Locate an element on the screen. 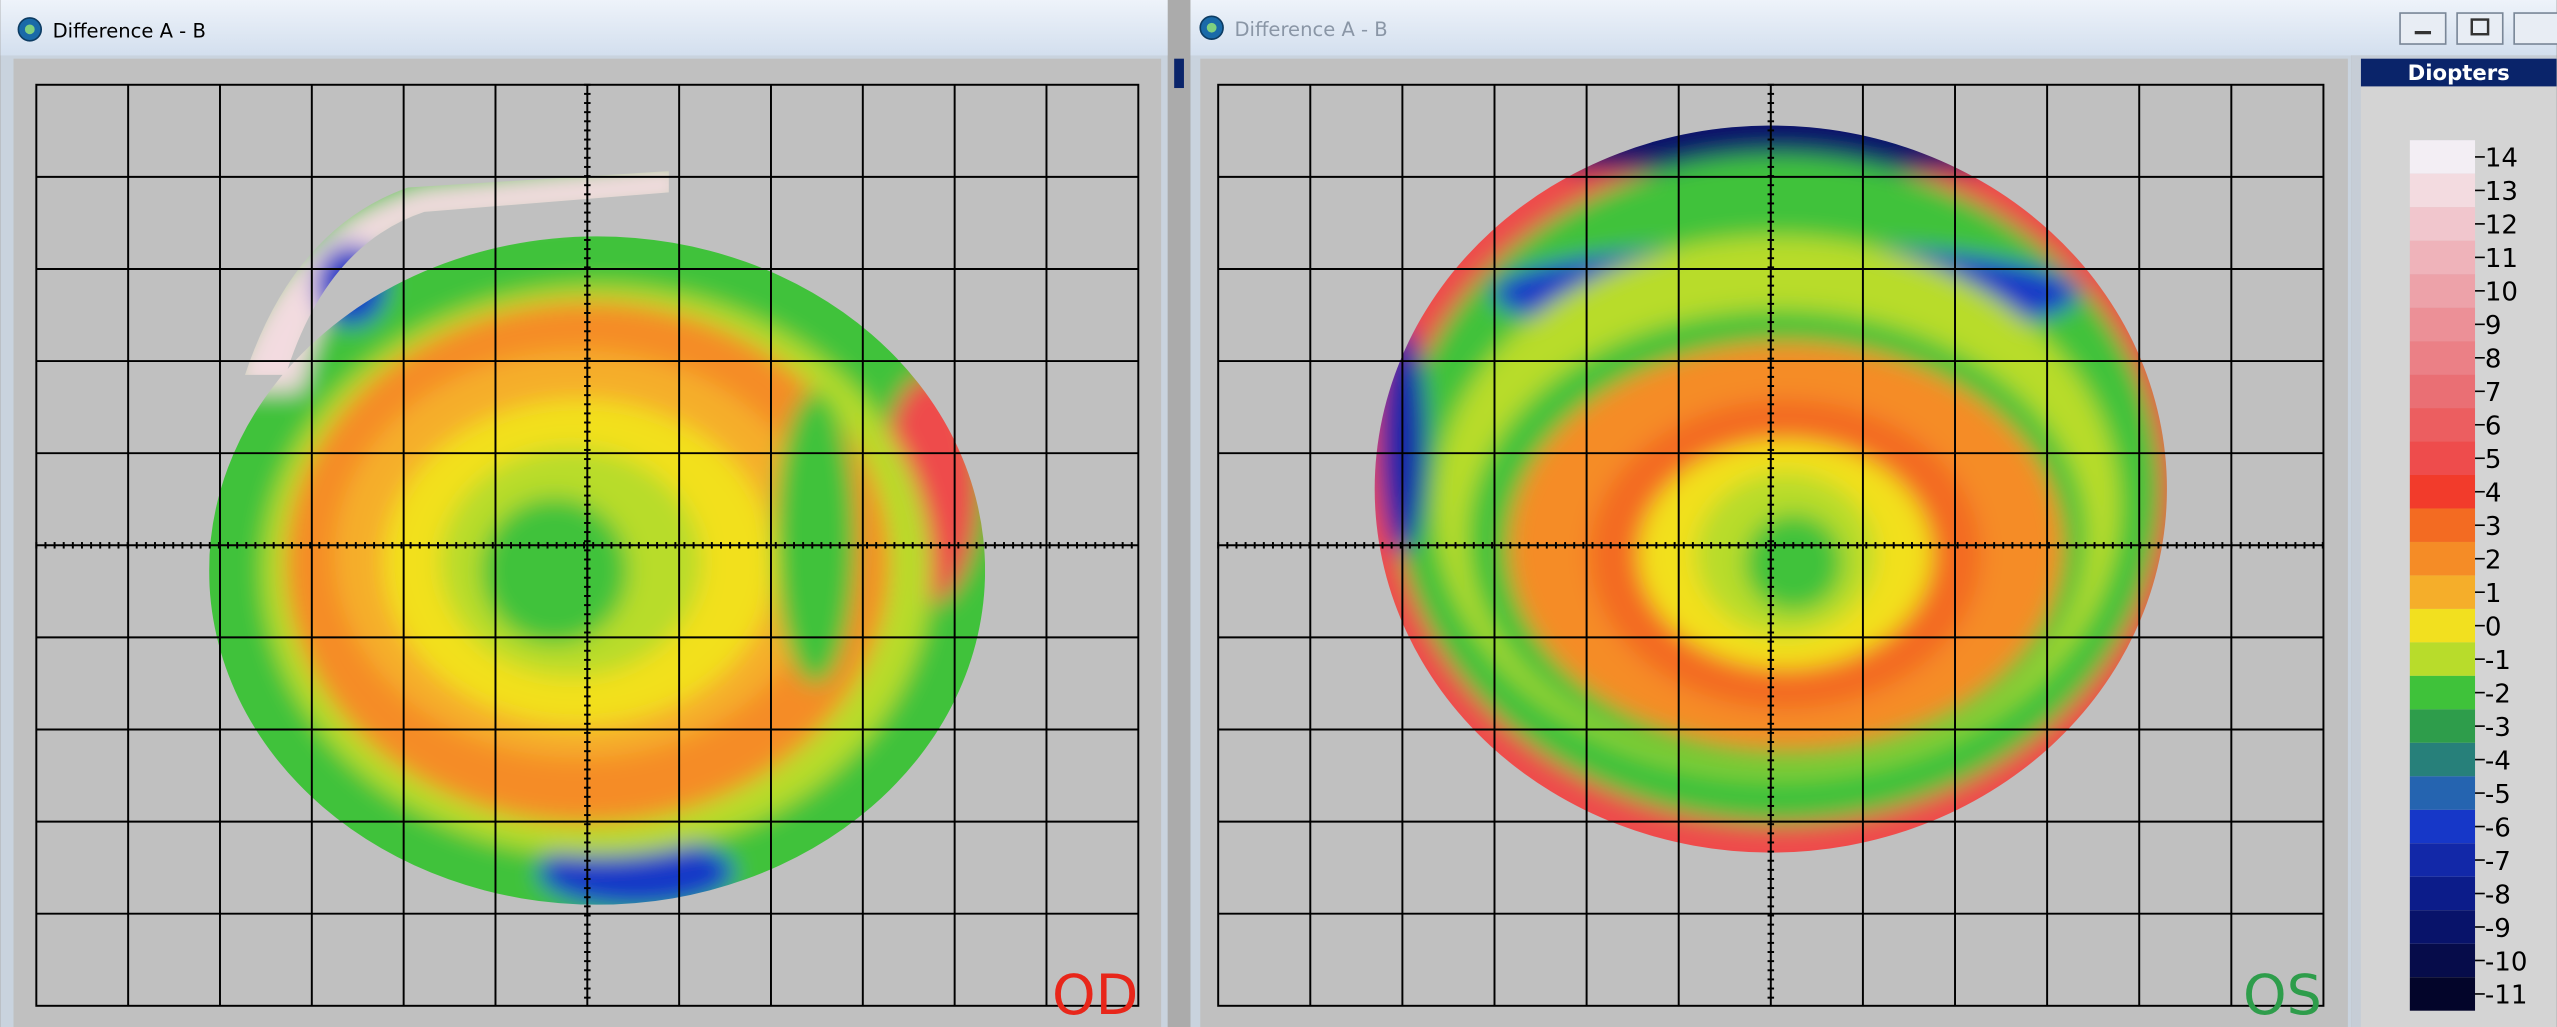 This screenshot has height=1027, width=2557. legend-label: -7 is located at coordinates (2498, 862).